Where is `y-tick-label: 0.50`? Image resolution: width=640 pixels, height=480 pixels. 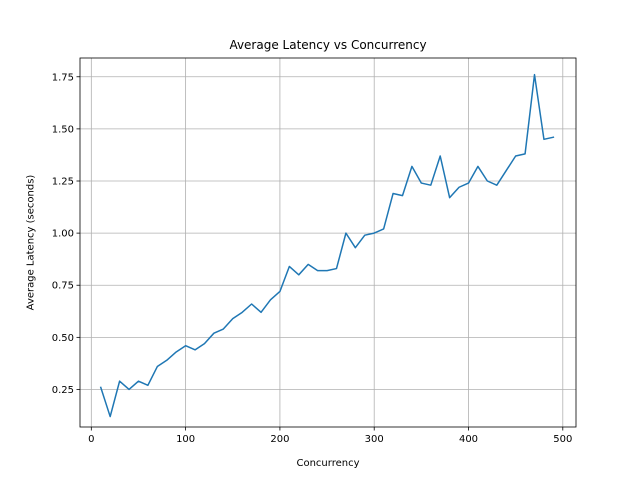 y-tick-label: 0.50 is located at coordinates (63, 338).